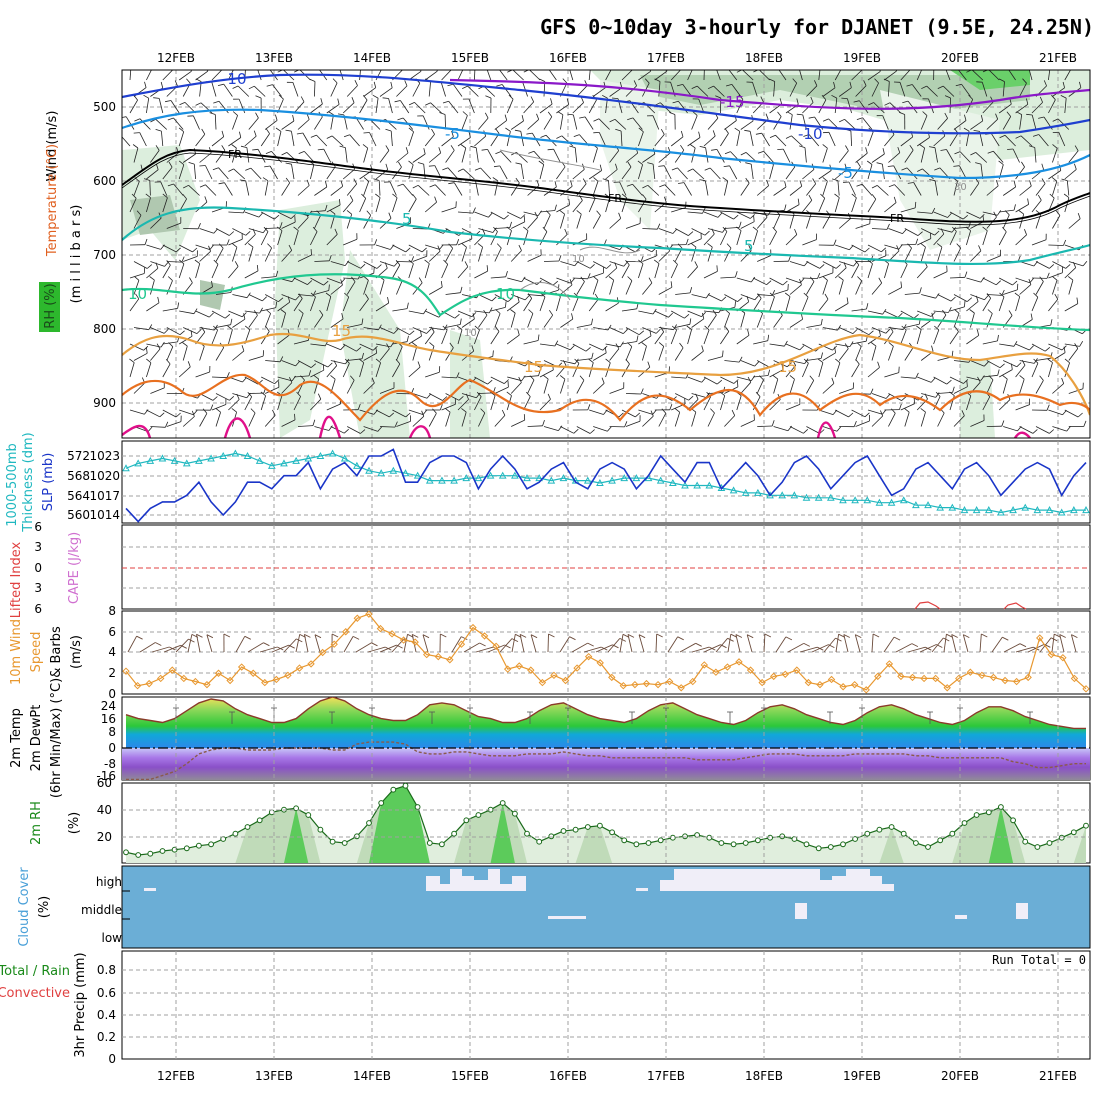 The width and height of the screenshot is (1100, 1100). Describe the element at coordinates (764, 58) in the screenshot. I see `top-date-label: 18FEB` at that location.